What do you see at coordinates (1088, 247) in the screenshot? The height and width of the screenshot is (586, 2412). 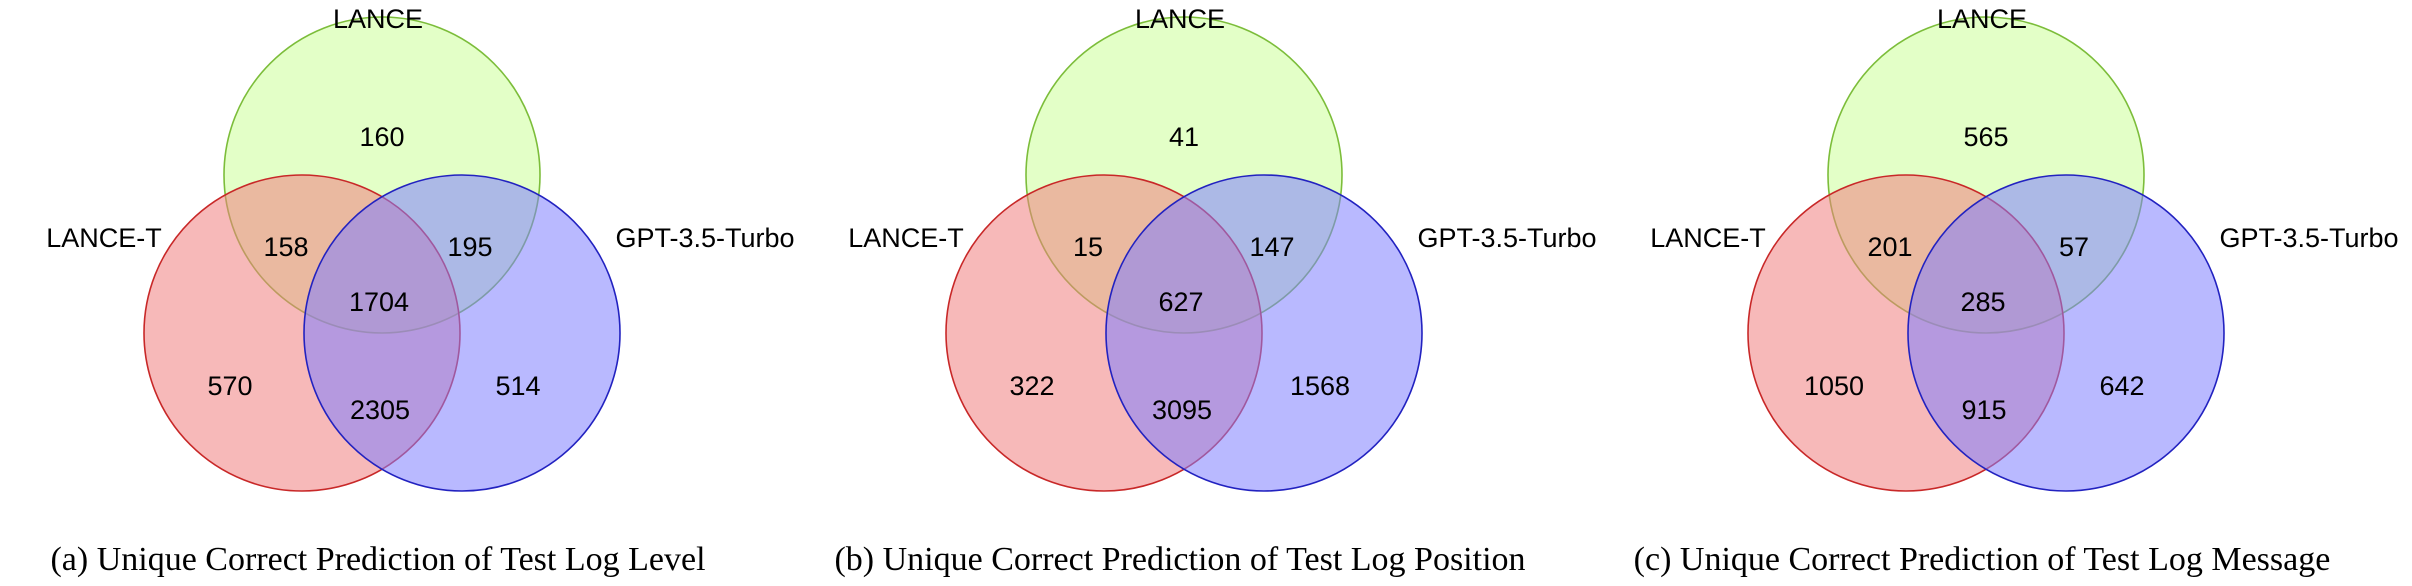 I see `lance-and-lance-t-count: 15` at bounding box center [1088, 247].